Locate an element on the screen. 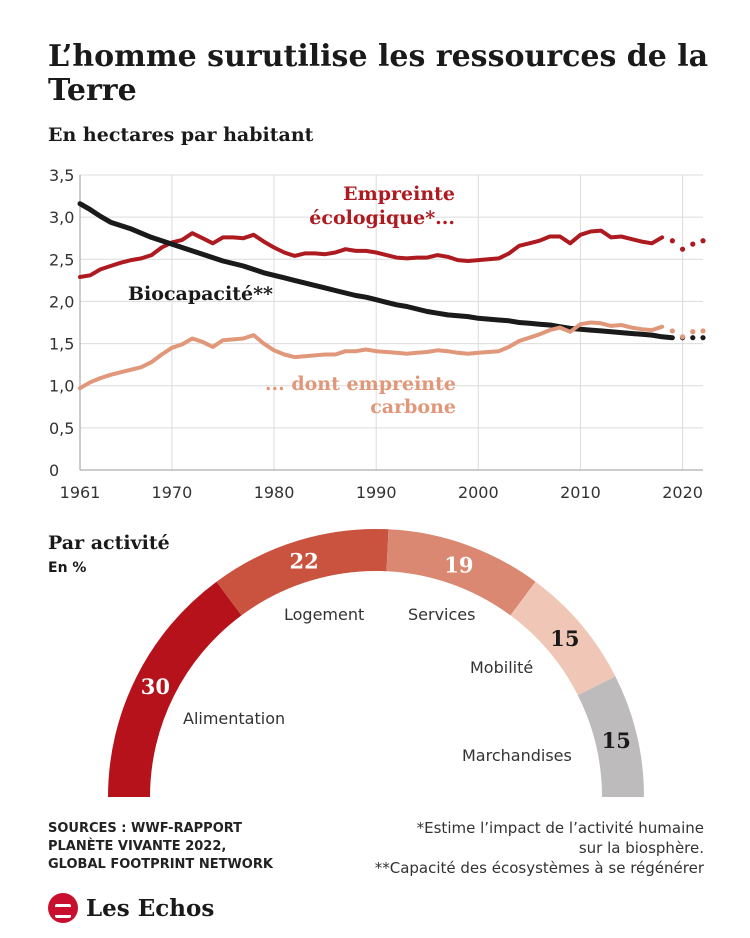 The width and height of the screenshot is (750, 938). donut-slice-services is located at coordinates (461, 572).